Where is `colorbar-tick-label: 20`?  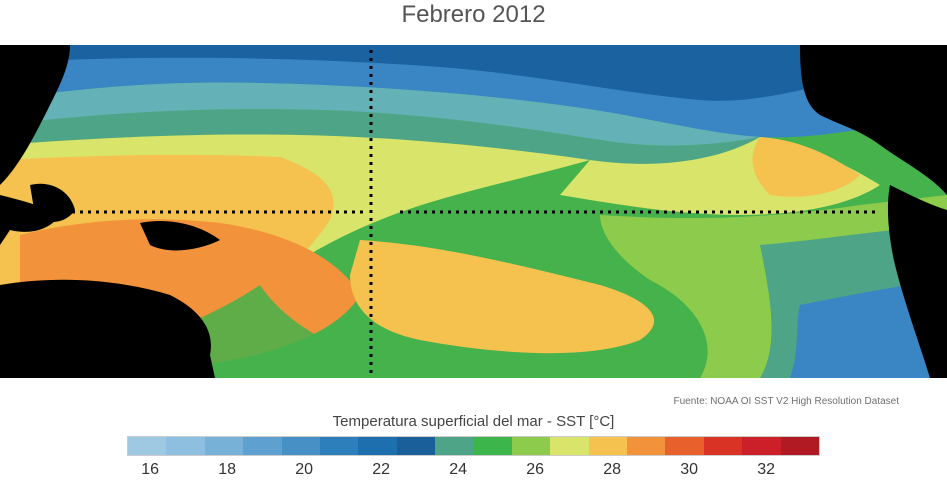
colorbar-tick-label: 20 is located at coordinates (304, 469).